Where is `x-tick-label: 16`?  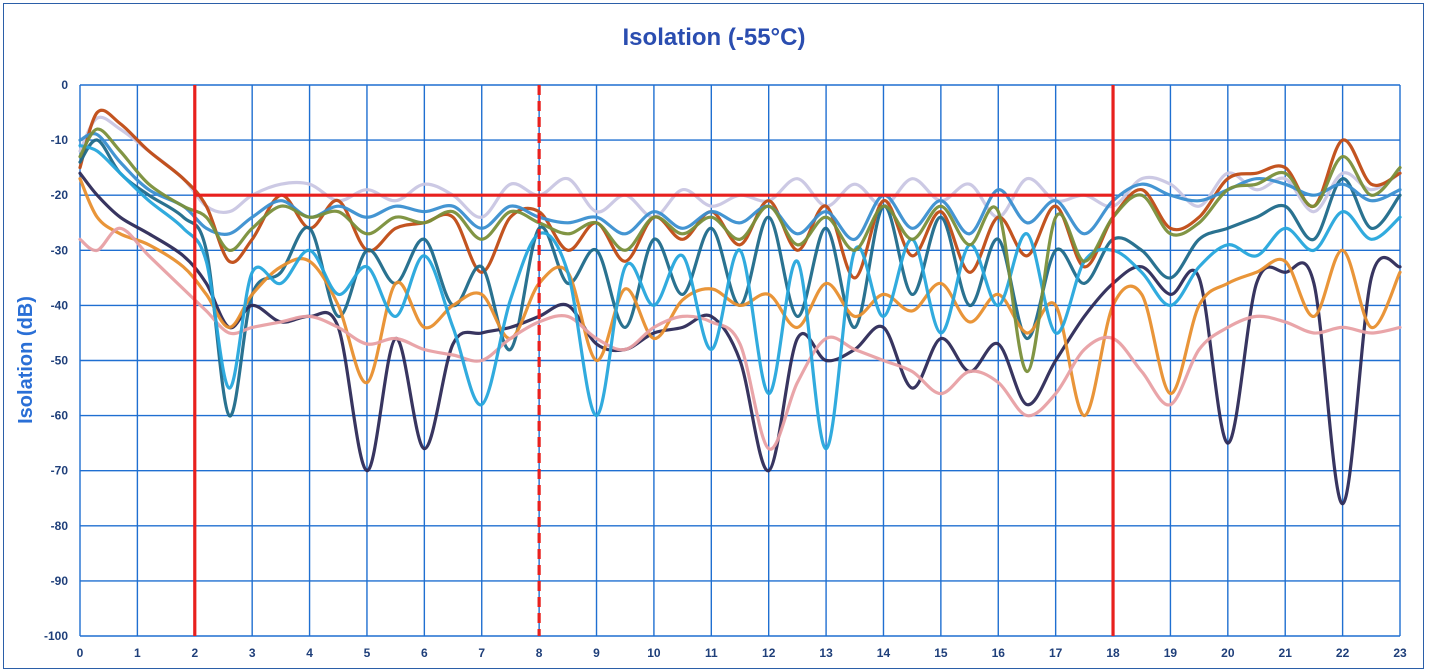
x-tick-label: 16 is located at coordinates (999, 653).